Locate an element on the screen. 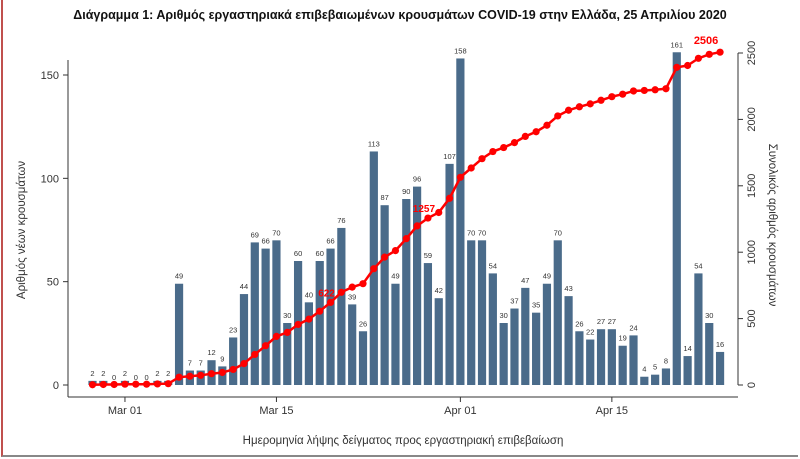  bar-value-label: 5 is located at coordinates (655, 367).